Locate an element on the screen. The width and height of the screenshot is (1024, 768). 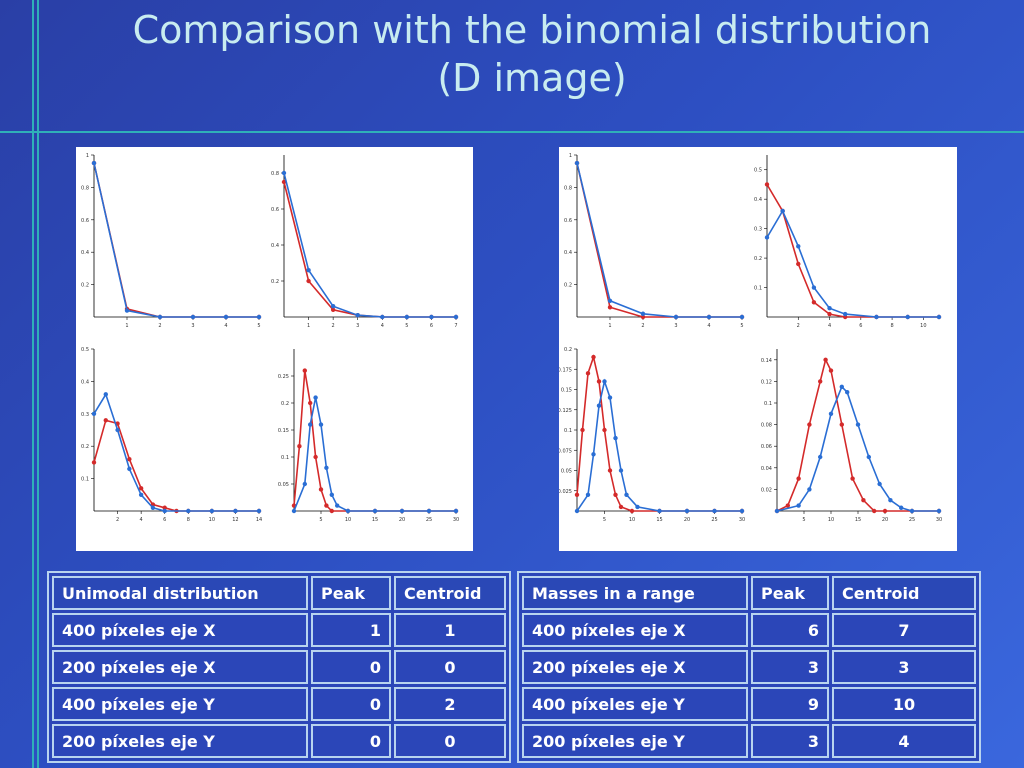
table-row: 200 píxeles eje Y 3 4 is located at coordinates (749, 741).